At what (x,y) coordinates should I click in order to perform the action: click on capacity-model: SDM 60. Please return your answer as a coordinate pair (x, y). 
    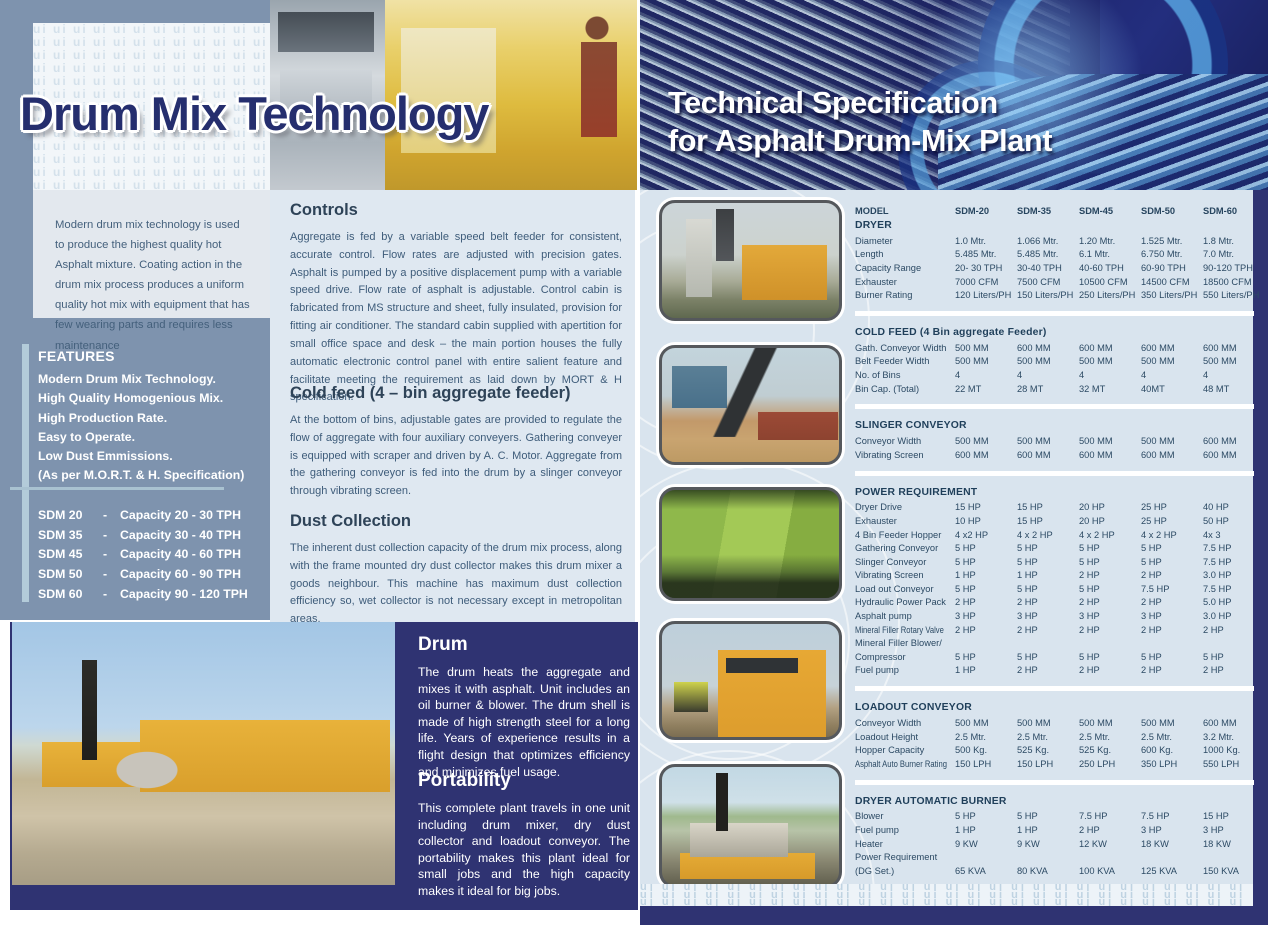
    Looking at the image, I should click on (60, 593).